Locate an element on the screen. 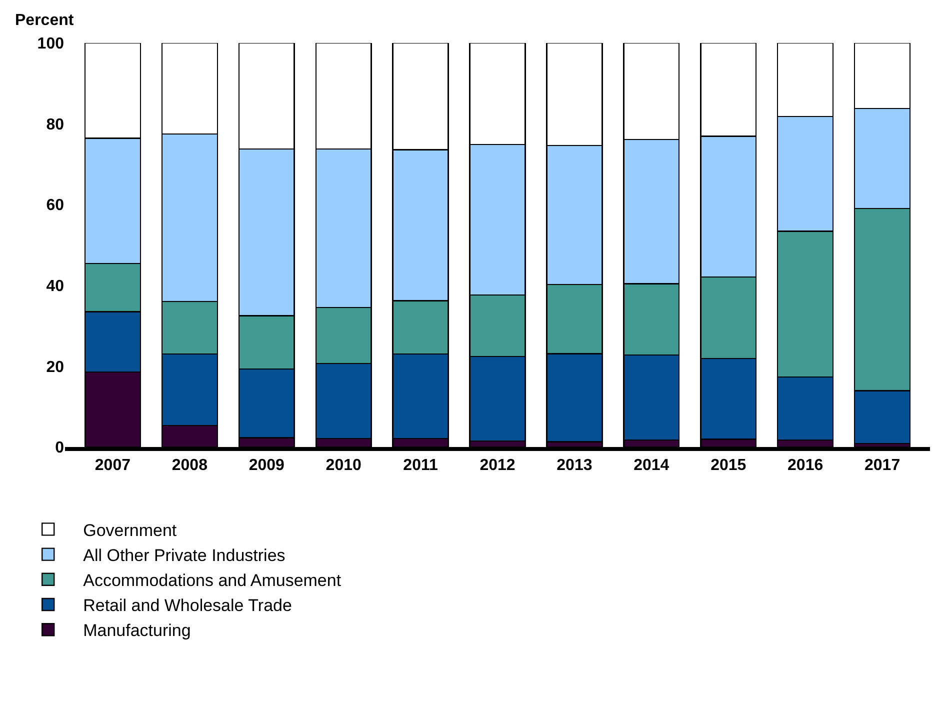 Image resolution: width=943 pixels, height=715 pixels. y-tick-label: 0 is located at coordinates (59, 448).